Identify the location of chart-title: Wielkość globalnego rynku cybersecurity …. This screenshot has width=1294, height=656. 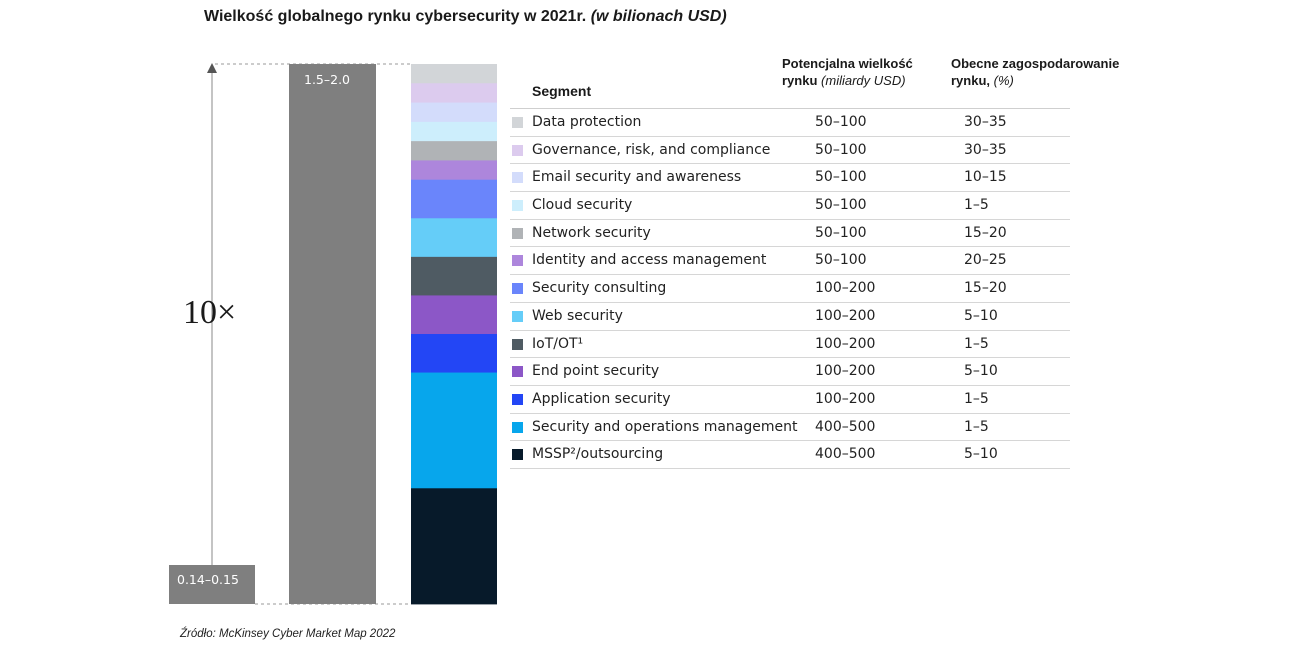
(465, 17).